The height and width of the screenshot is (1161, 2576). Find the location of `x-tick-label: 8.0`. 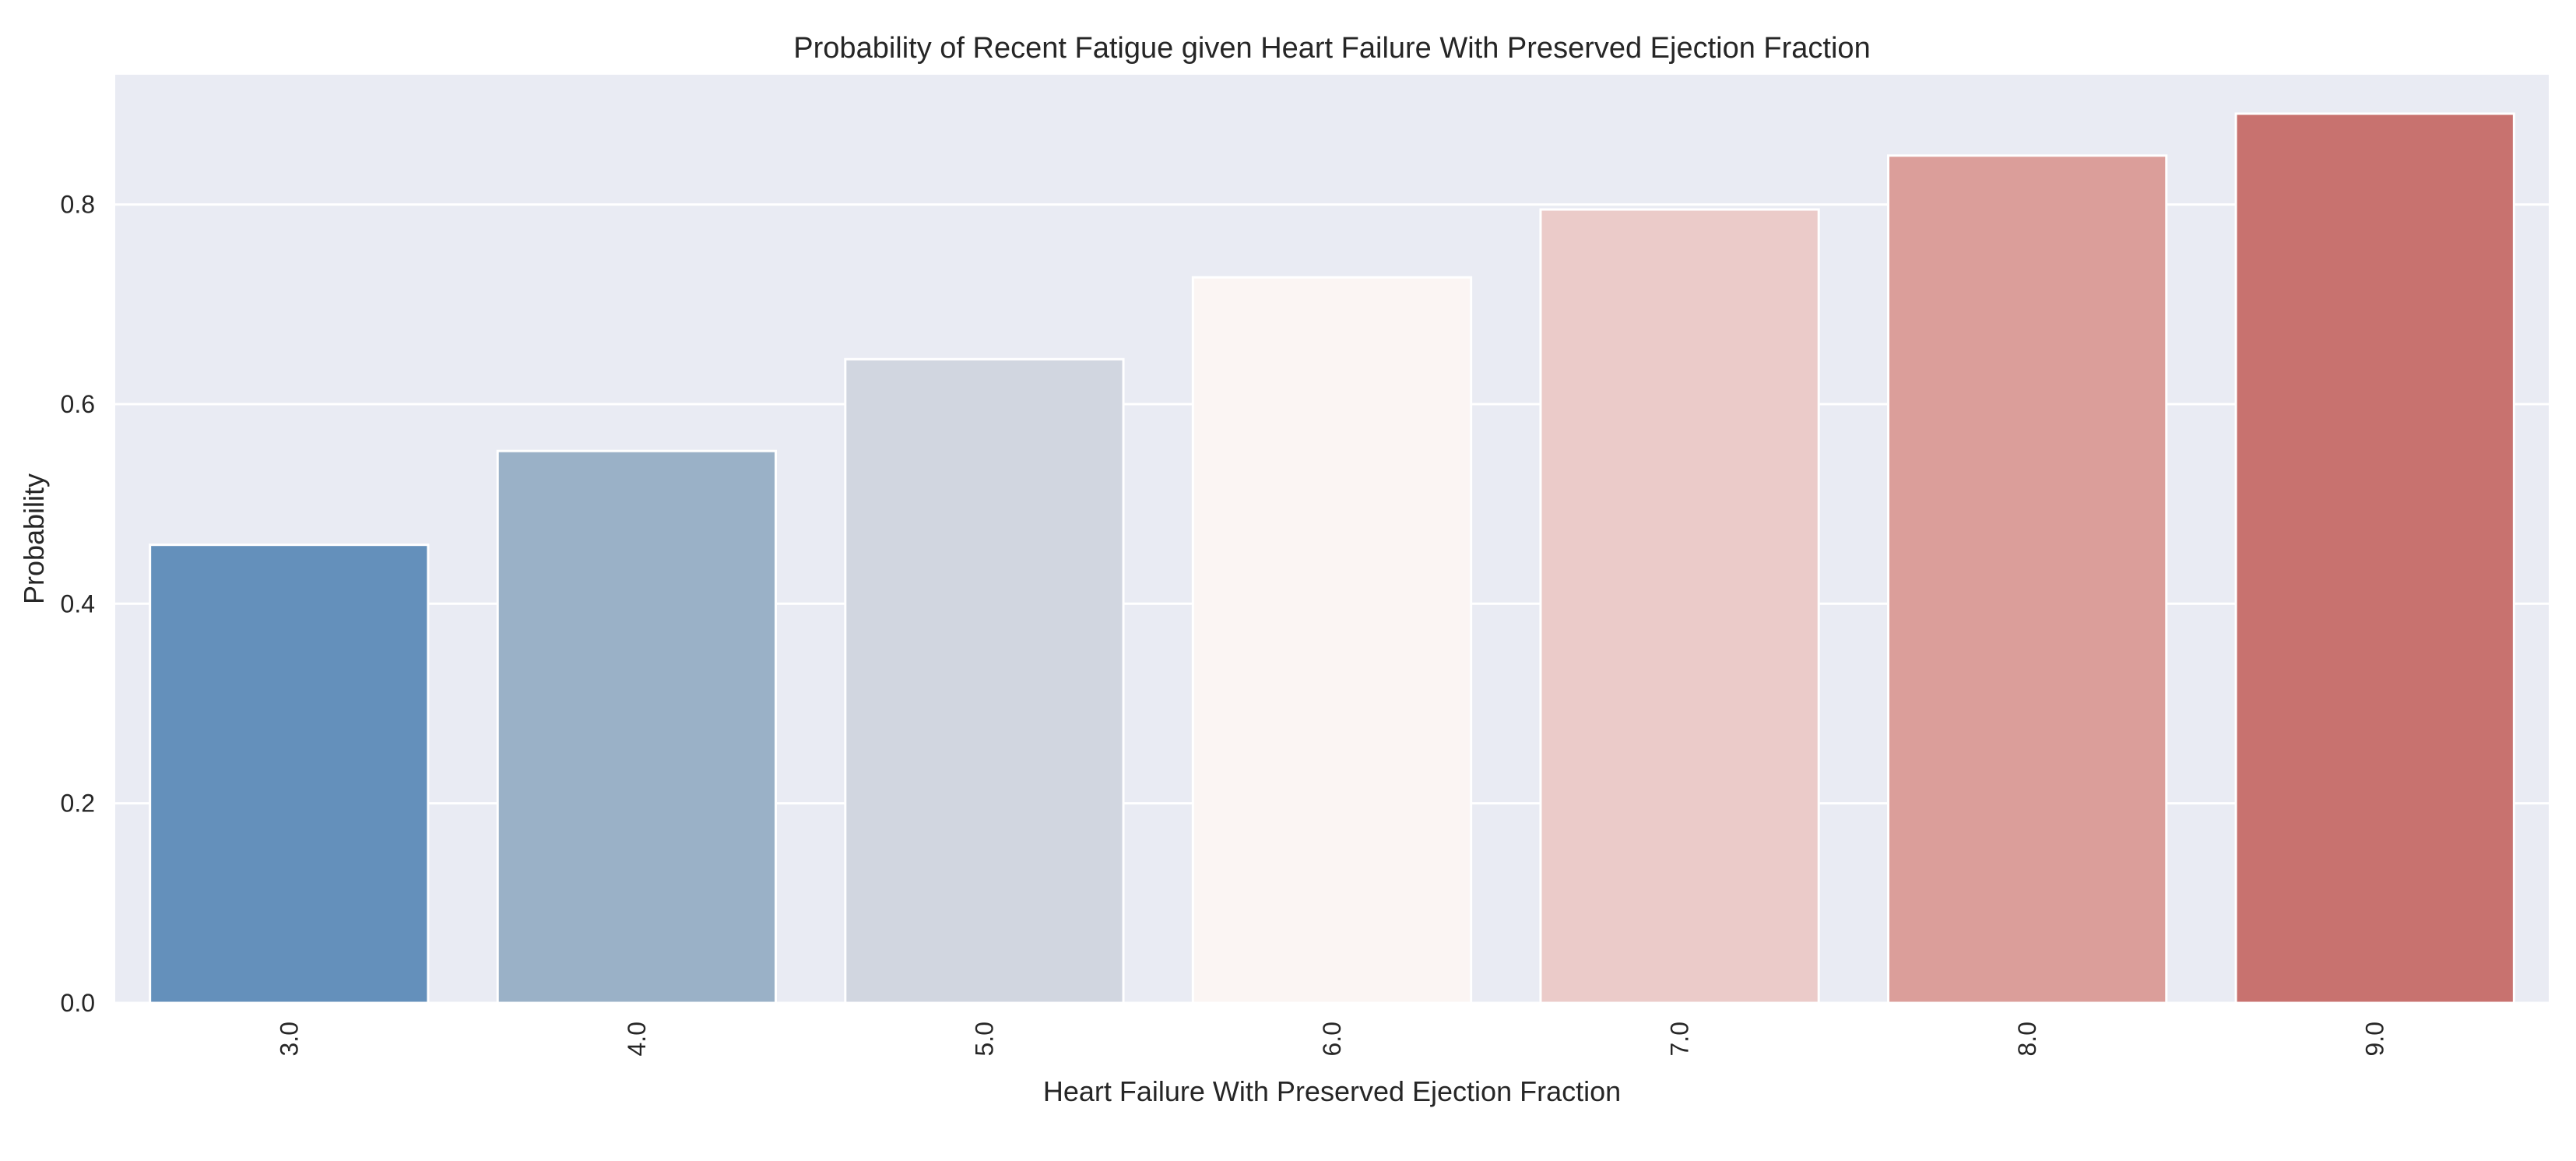

x-tick-label: 8.0 is located at coordinates (2027, 1039).